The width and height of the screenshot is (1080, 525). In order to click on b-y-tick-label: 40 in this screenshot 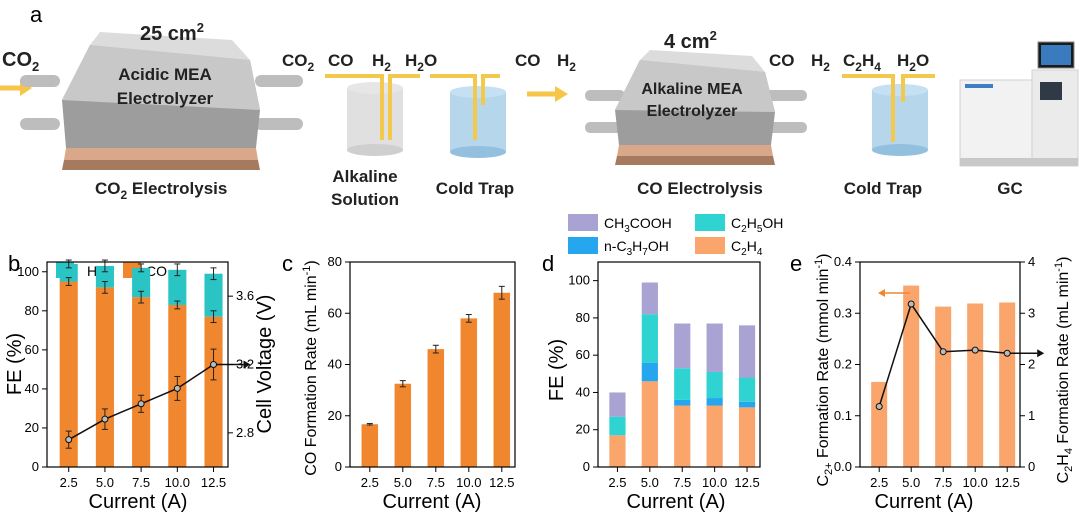, I will do `click(32, 388)`.